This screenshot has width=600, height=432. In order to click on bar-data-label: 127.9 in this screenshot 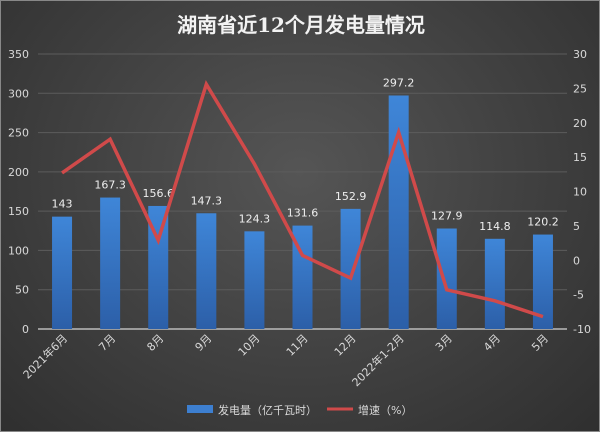, I will do `click(447, 216)`.